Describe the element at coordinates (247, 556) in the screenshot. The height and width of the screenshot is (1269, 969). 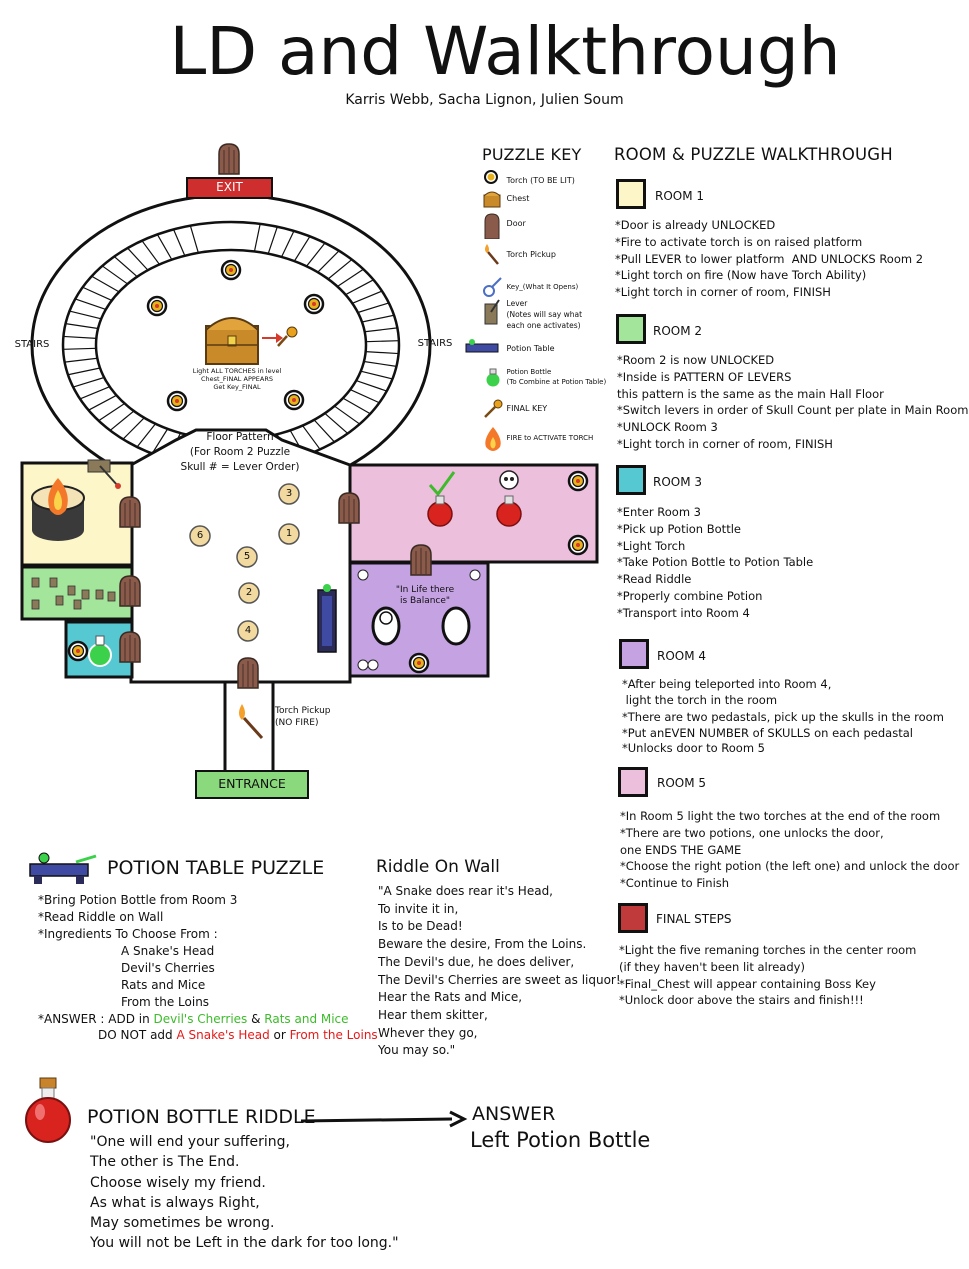
I see `plate-number: 5` at that location.